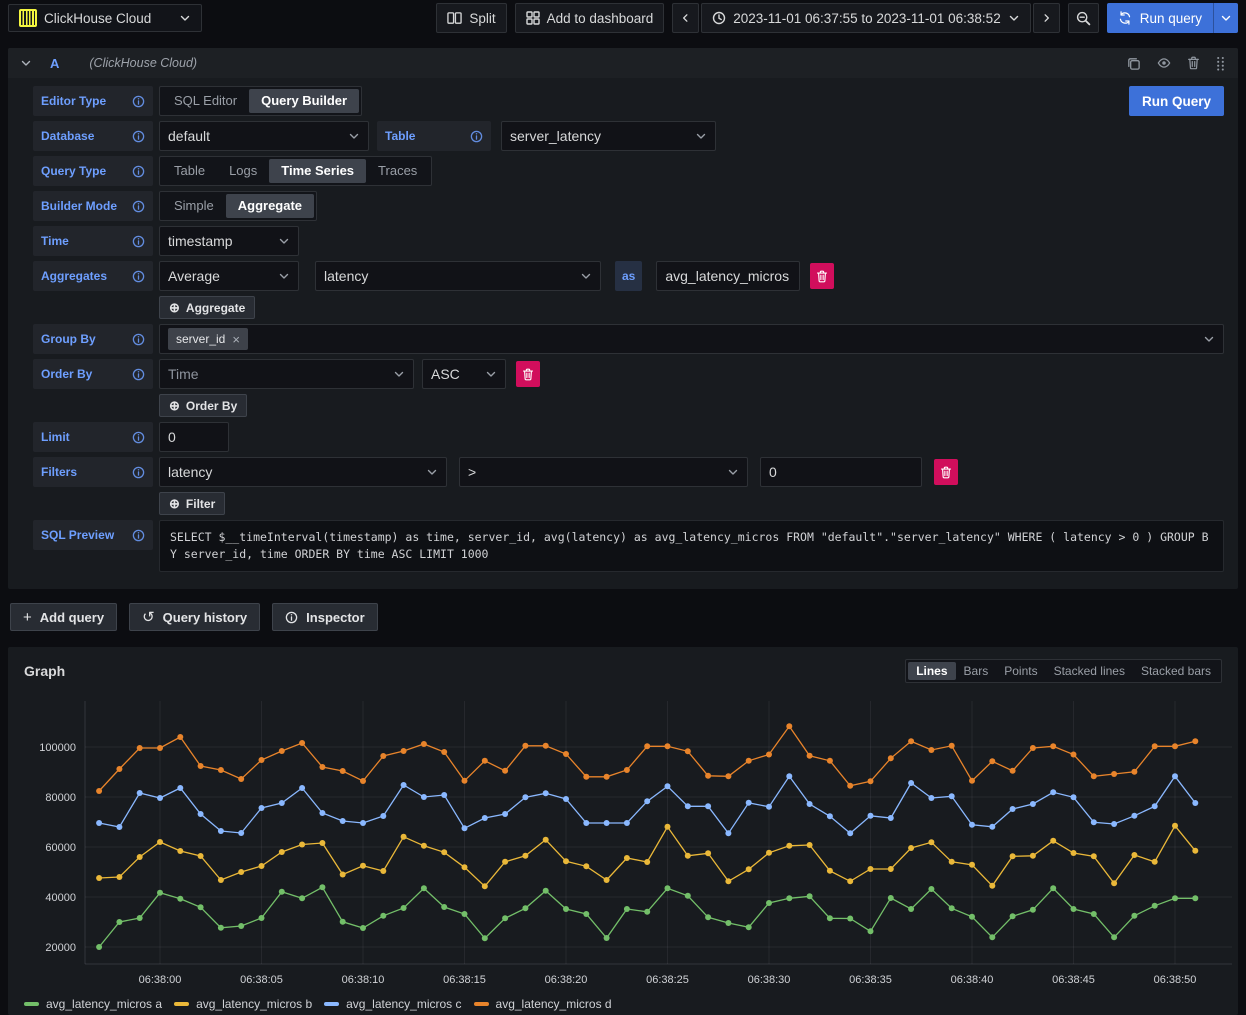 The image size is (1246, 1015). I want to click on option-bars: Bars, so click(976, 671).